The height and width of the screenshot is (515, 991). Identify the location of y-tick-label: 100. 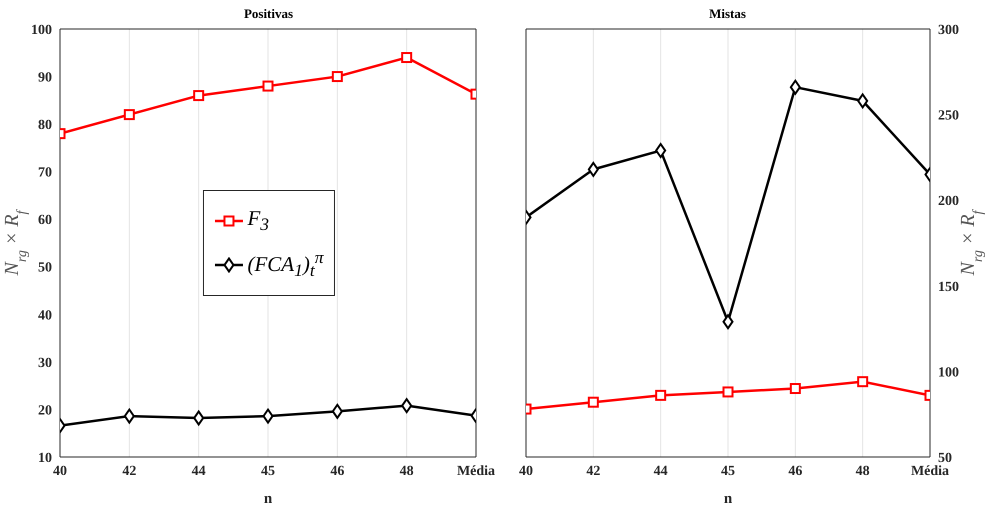
(41, 30).